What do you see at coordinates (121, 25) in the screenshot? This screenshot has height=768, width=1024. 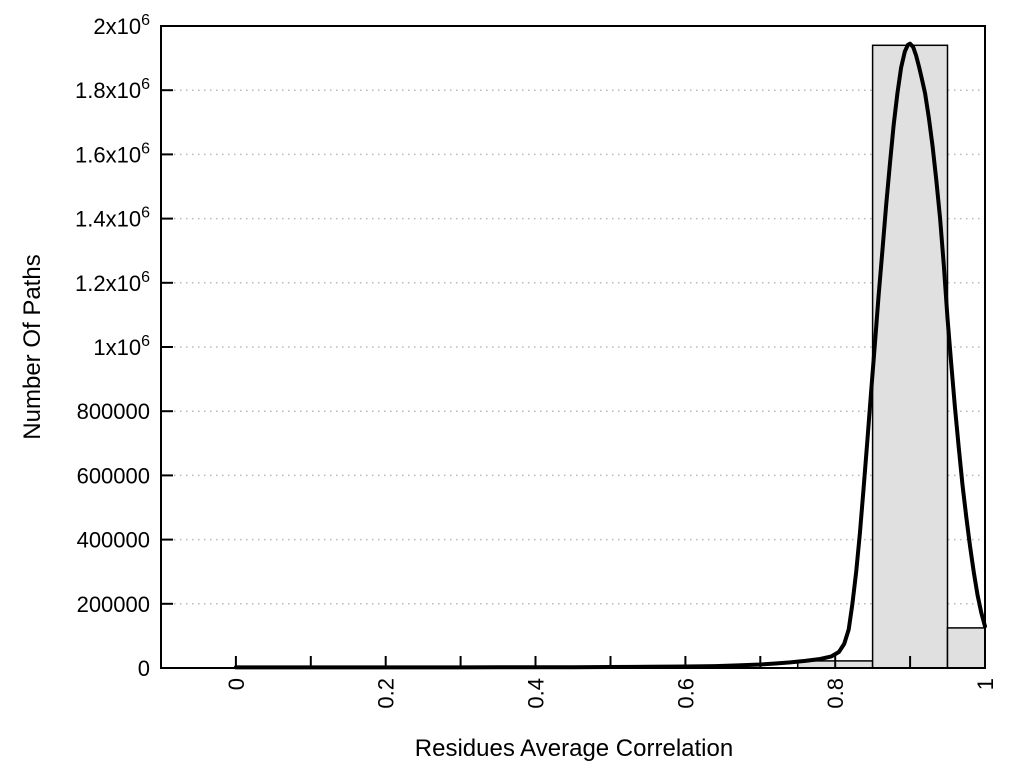 I see `y-tick-label: 2x10⁶` at bounding box center [121, 25].